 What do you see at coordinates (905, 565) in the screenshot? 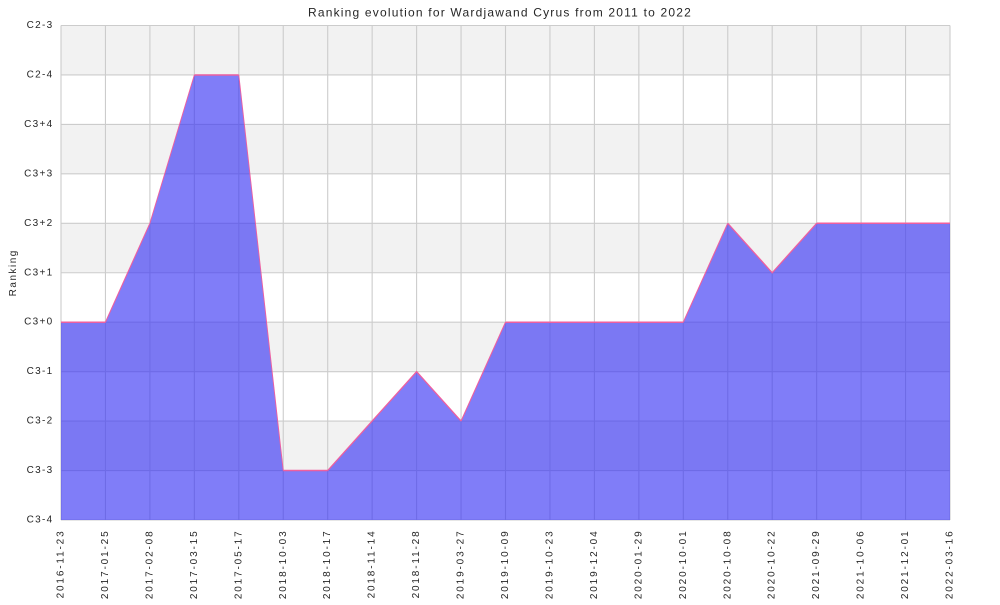
I see `svg-text: 2021-12-01` at bounding box center [905, 565].